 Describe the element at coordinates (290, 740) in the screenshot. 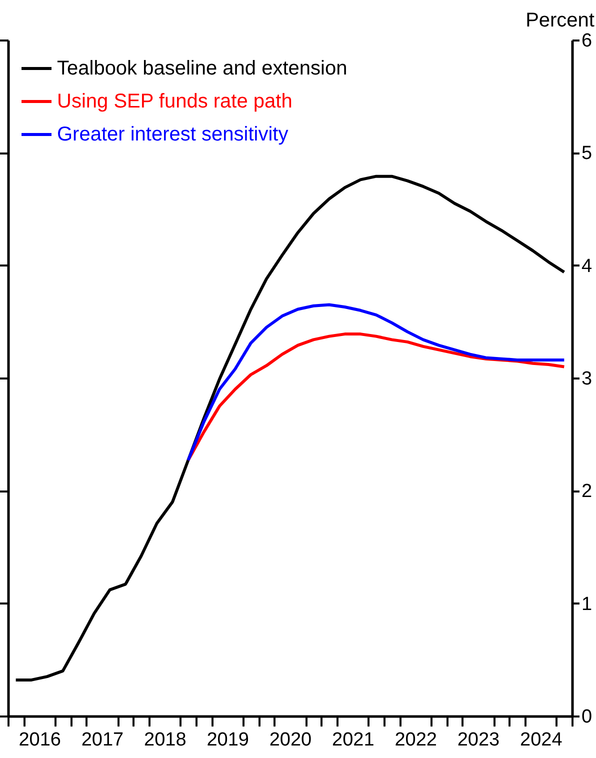

I see `x-tick-label: 2020` at that location.